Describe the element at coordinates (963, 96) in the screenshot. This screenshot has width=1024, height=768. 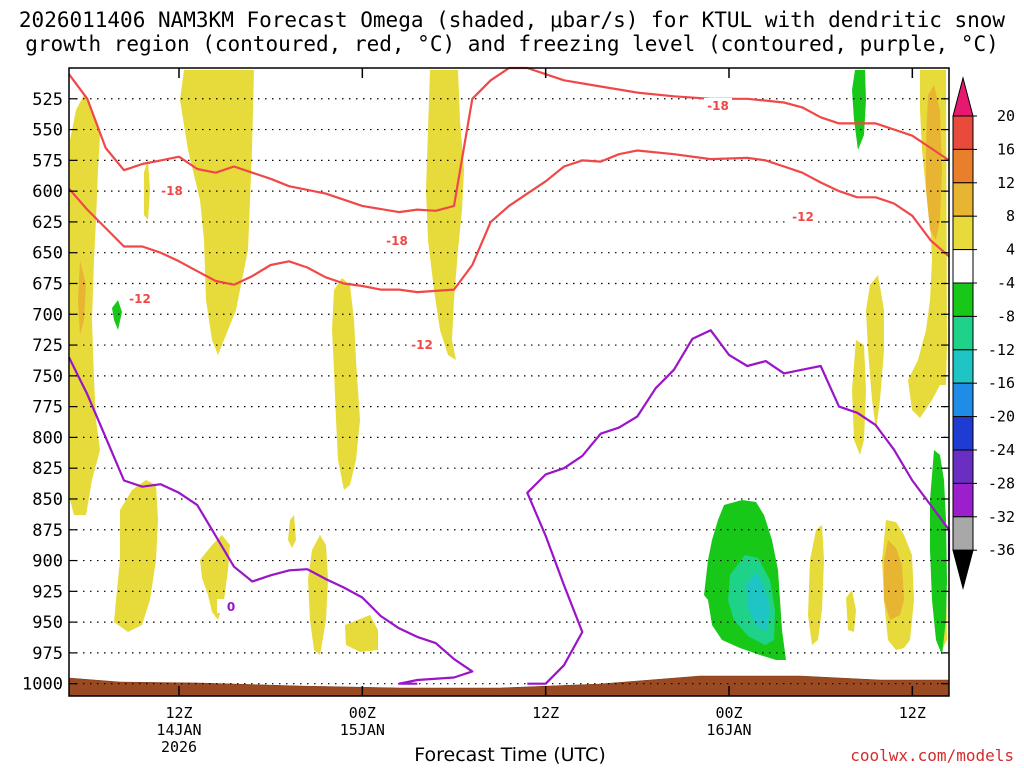
I see `colorbar-top-arrow` at that location.